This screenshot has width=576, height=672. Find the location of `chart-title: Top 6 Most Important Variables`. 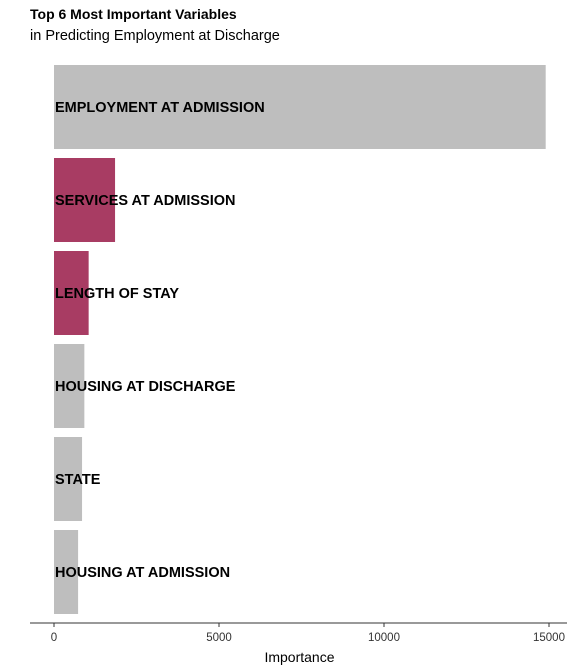

chart-title: Top 6 Most Important Variables is located at coordinates (133, 14).